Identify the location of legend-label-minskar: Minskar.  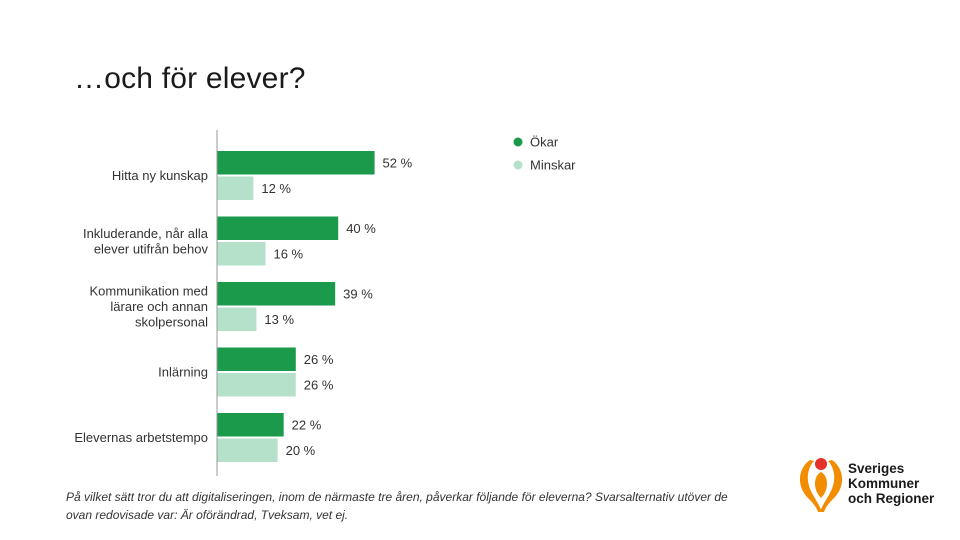
(553, 165).